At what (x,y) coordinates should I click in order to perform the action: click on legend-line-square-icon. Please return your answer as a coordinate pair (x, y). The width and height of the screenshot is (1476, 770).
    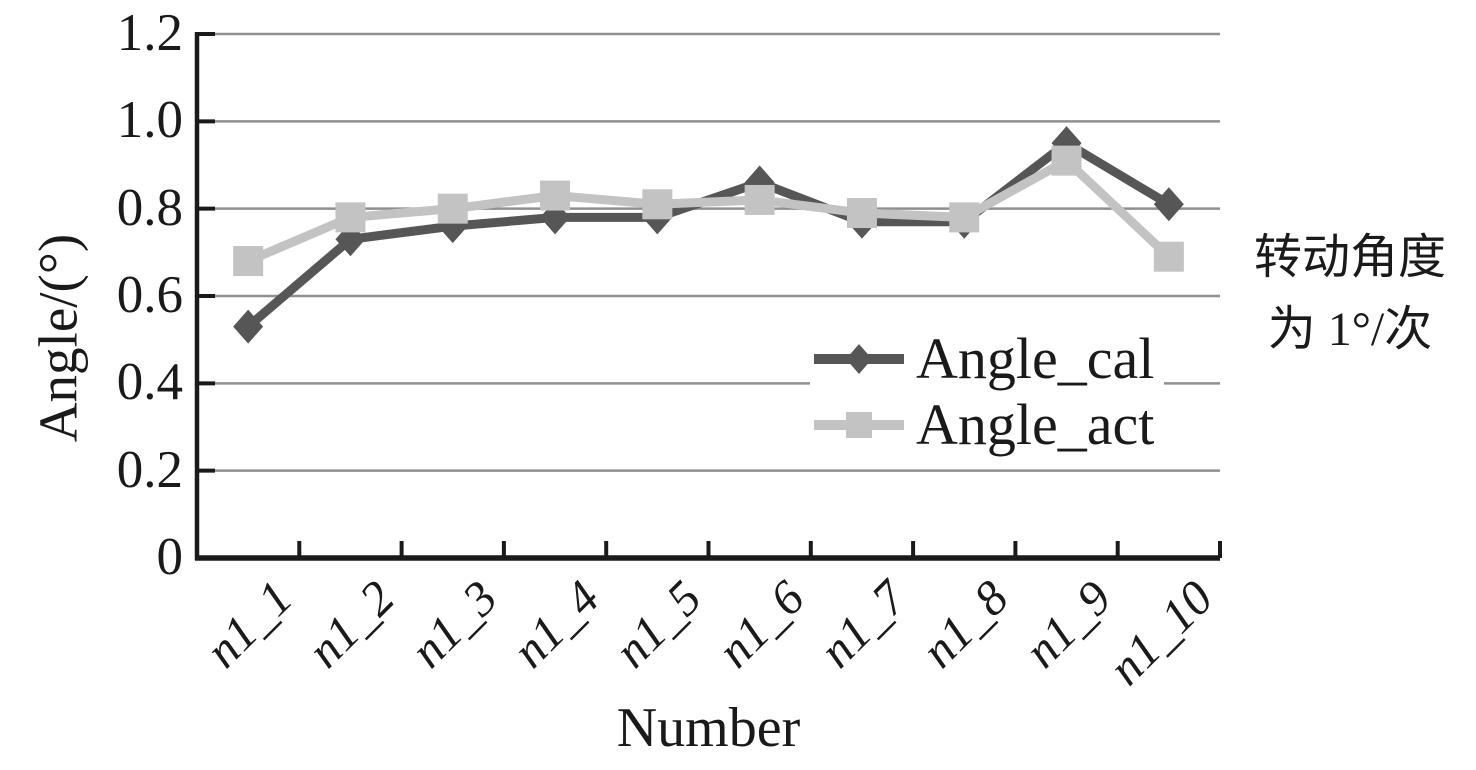
    Looking at the image, I should click on (859, 425).